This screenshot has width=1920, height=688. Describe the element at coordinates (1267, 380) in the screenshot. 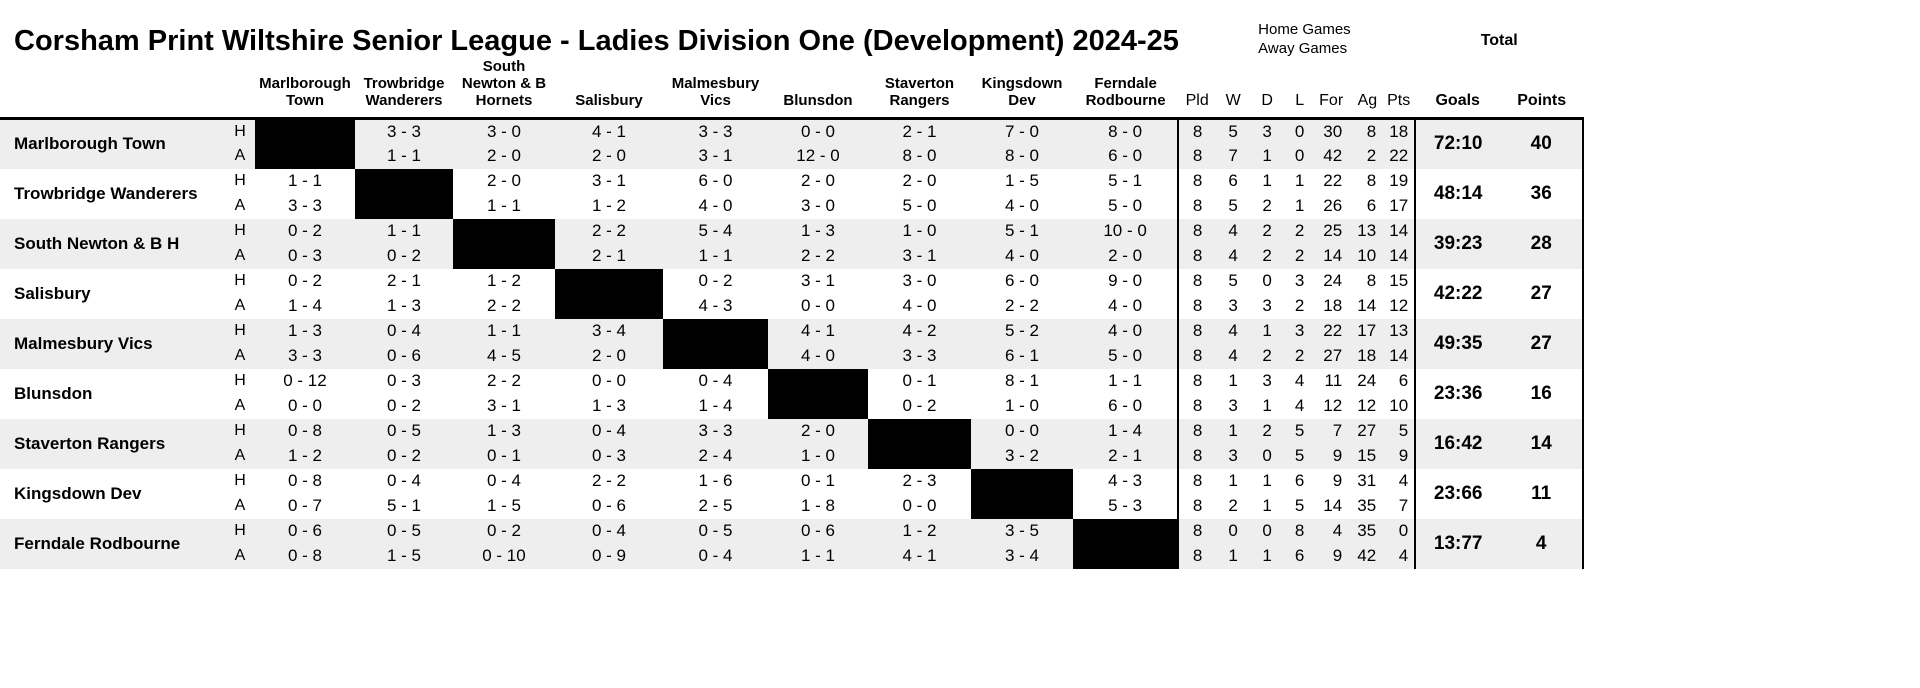

I see `stat-d: 3` at that location.